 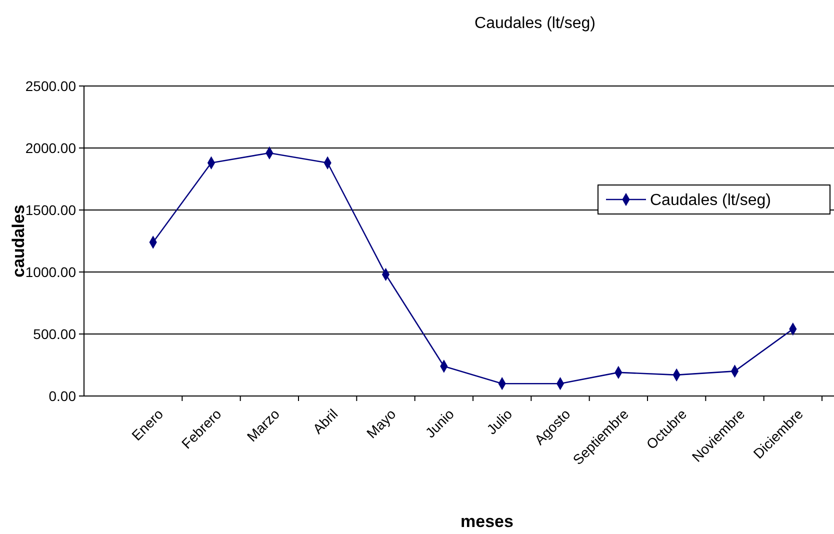 I want to click on y-tick-label: 1000.00, so click(x=50, y=272).